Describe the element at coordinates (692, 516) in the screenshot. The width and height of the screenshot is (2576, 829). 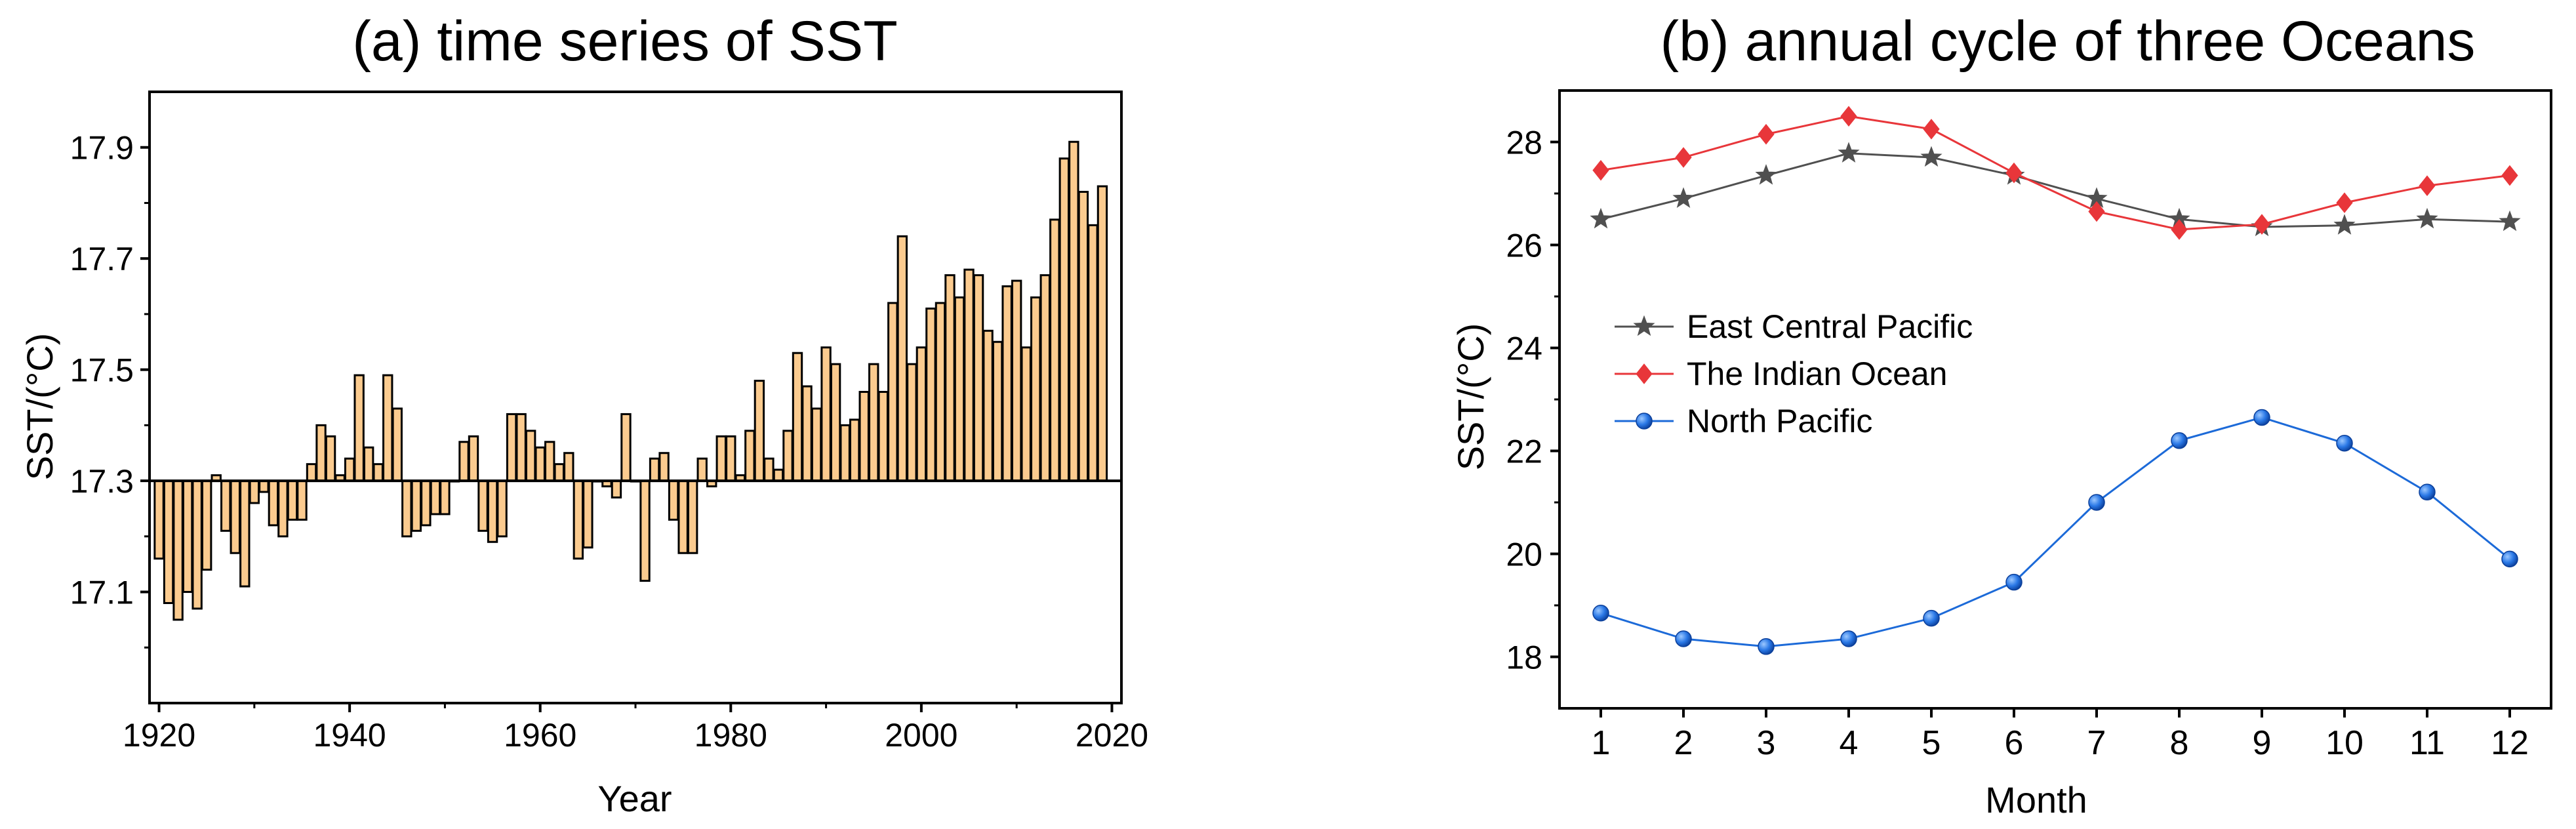
I see `bar-1976` at that location.